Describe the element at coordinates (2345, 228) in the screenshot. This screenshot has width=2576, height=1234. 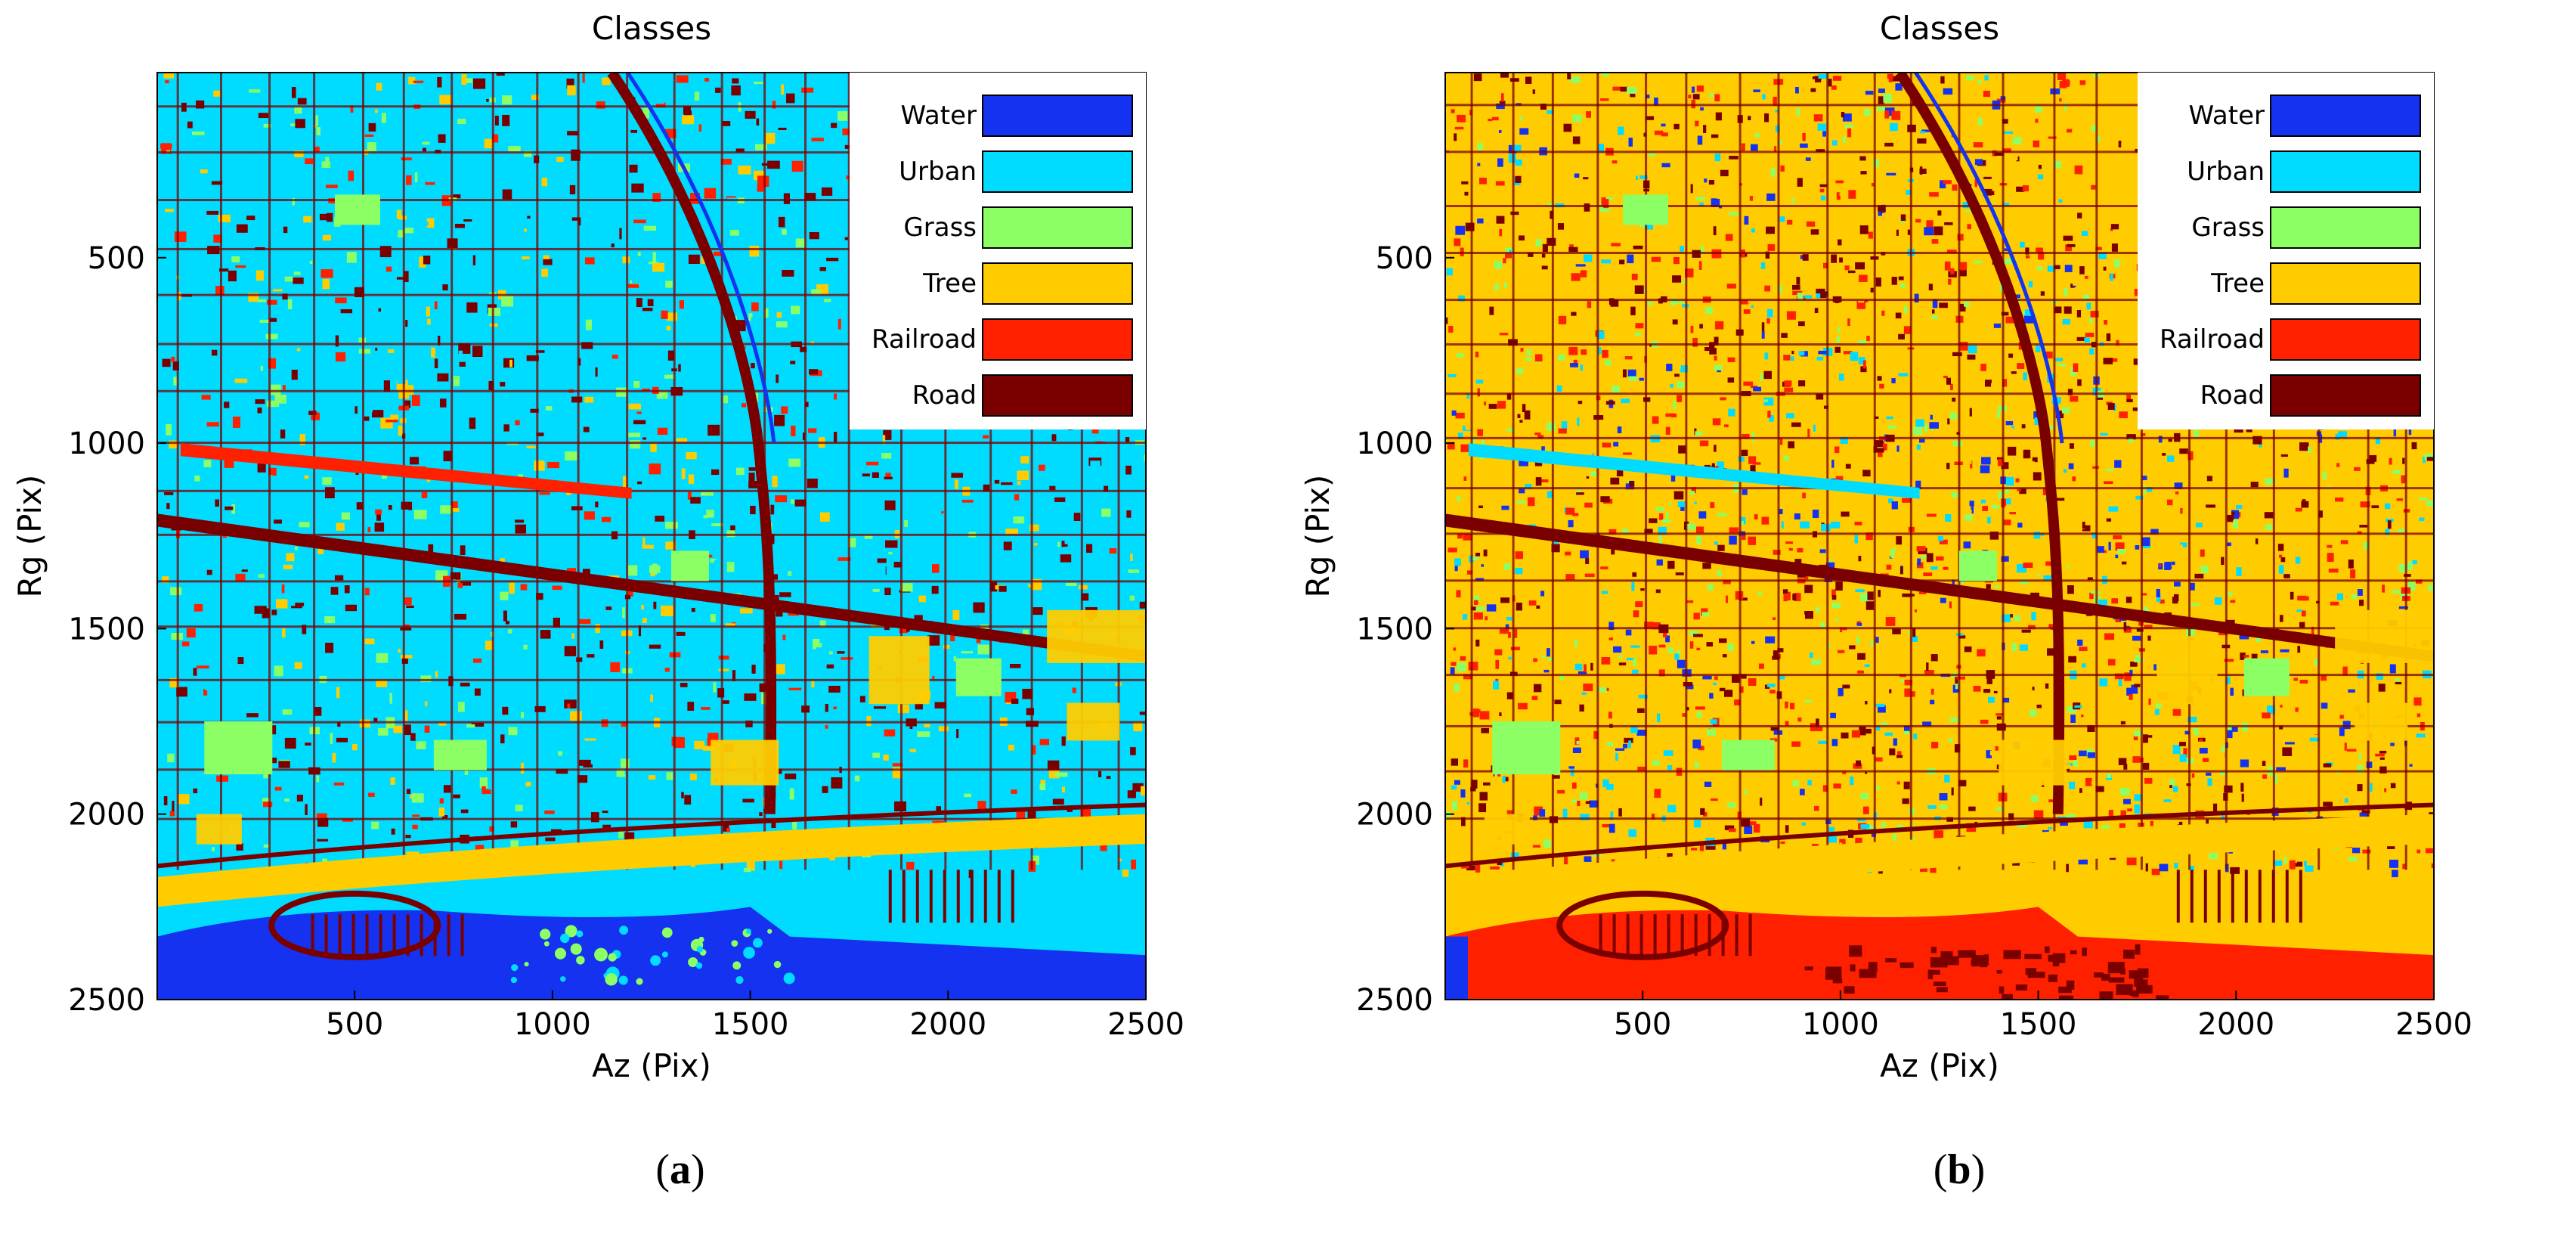
I see `legend-swatch` at that location.